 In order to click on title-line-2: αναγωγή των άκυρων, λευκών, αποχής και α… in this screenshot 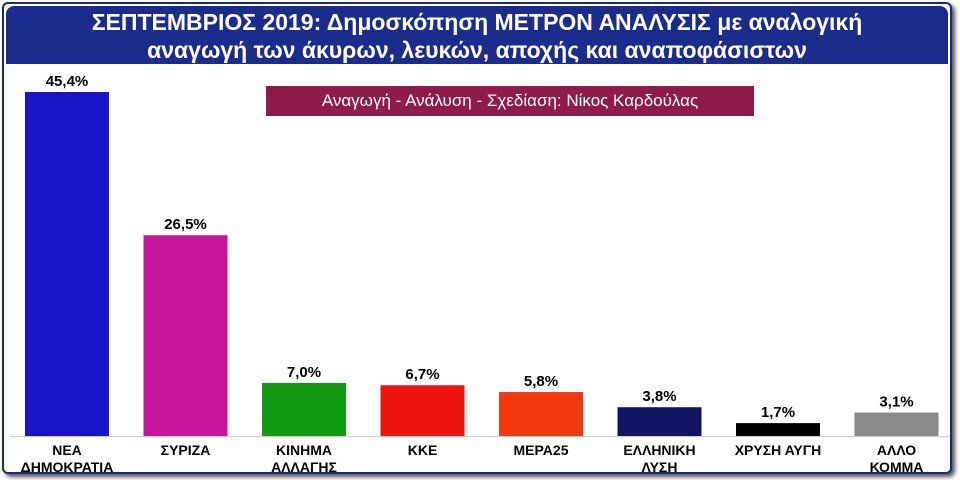, I will do `click(477, 50)`.